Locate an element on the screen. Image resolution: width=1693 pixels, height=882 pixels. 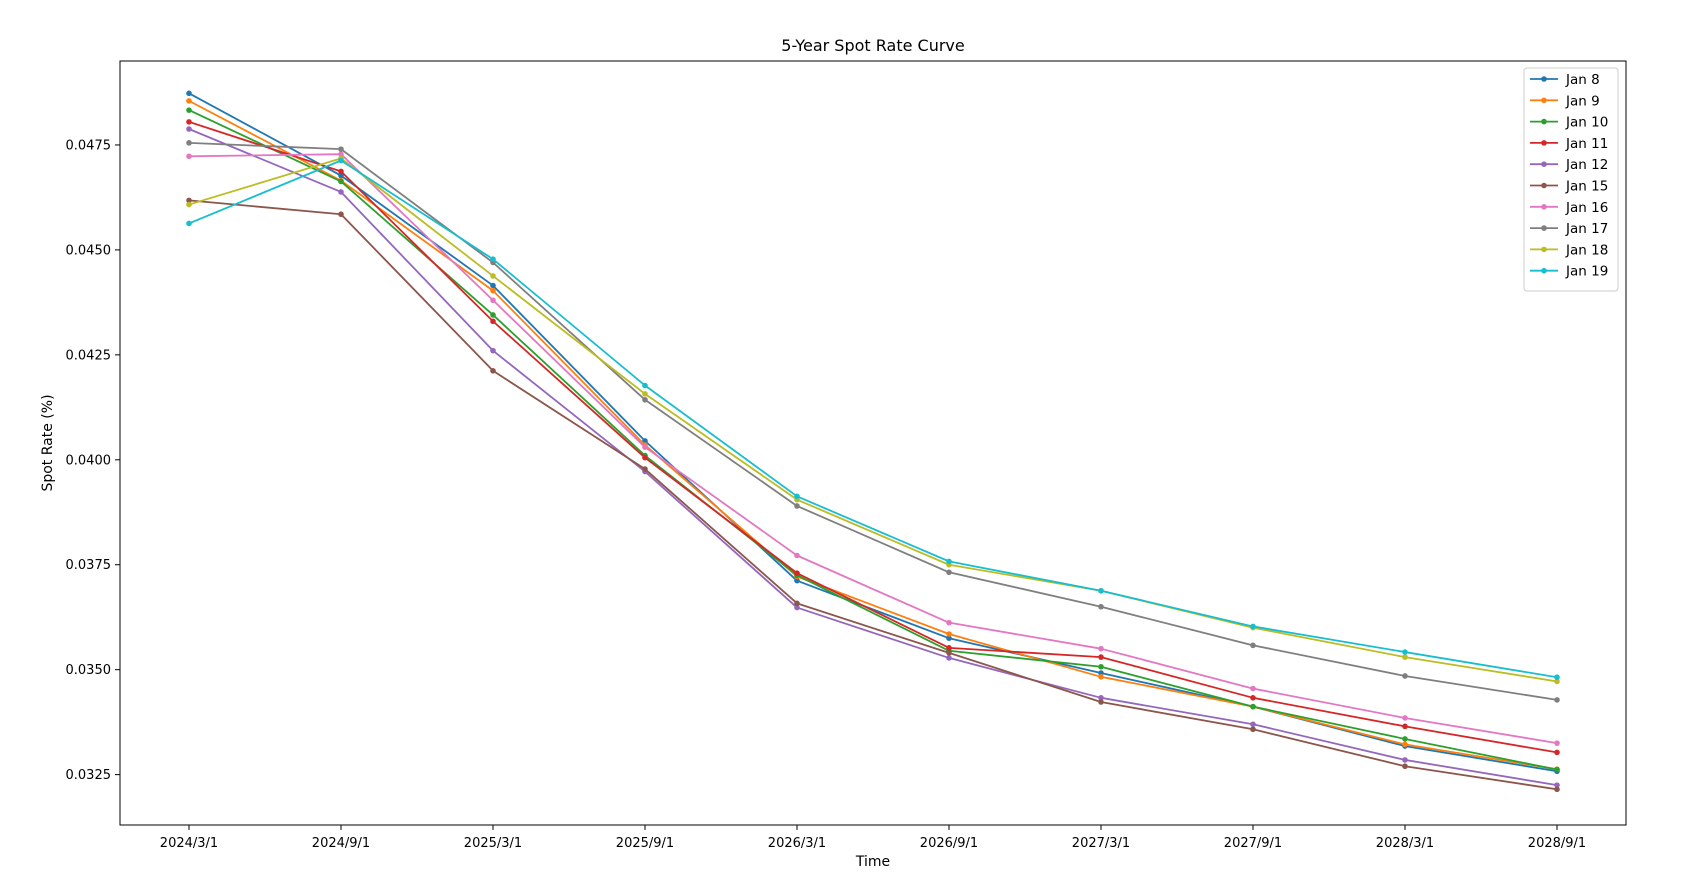
y-tick-label: 0.0375 is located at coordinates (89, 565).